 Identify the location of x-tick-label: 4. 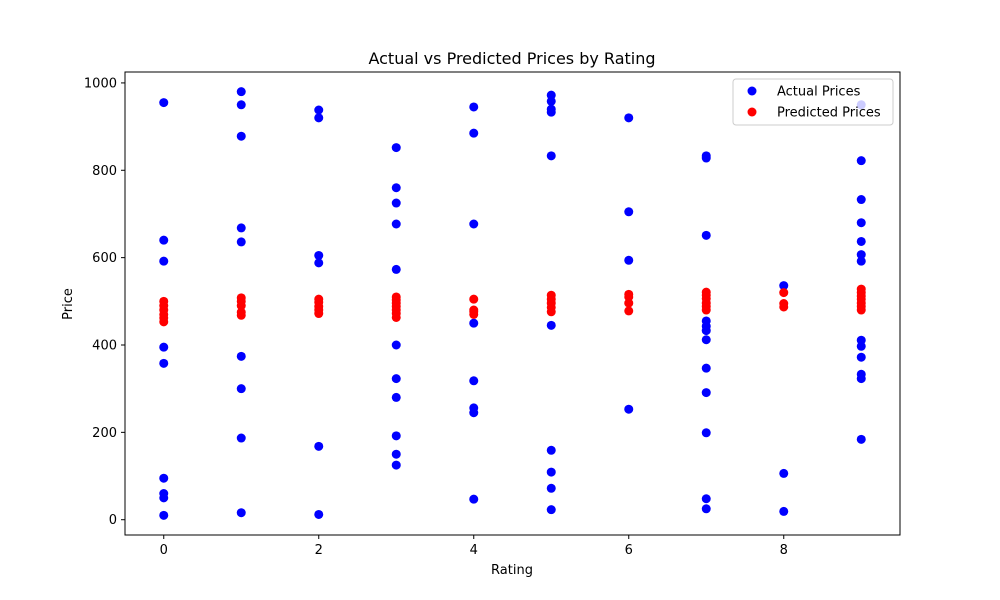
(474, 550).